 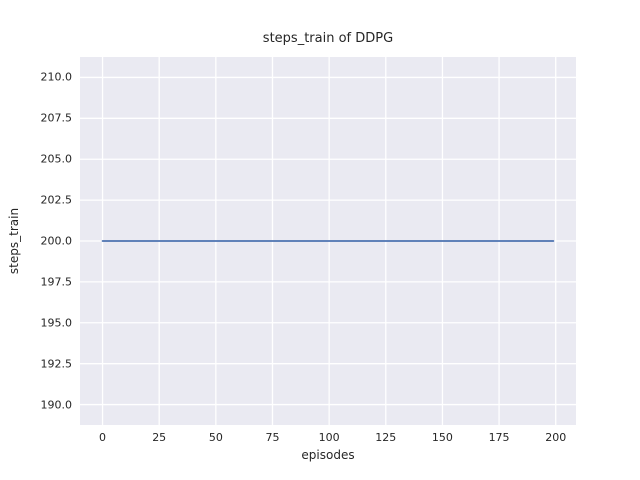 I want to click on y-tick-label: 190.0, so click(x=56, y=405).